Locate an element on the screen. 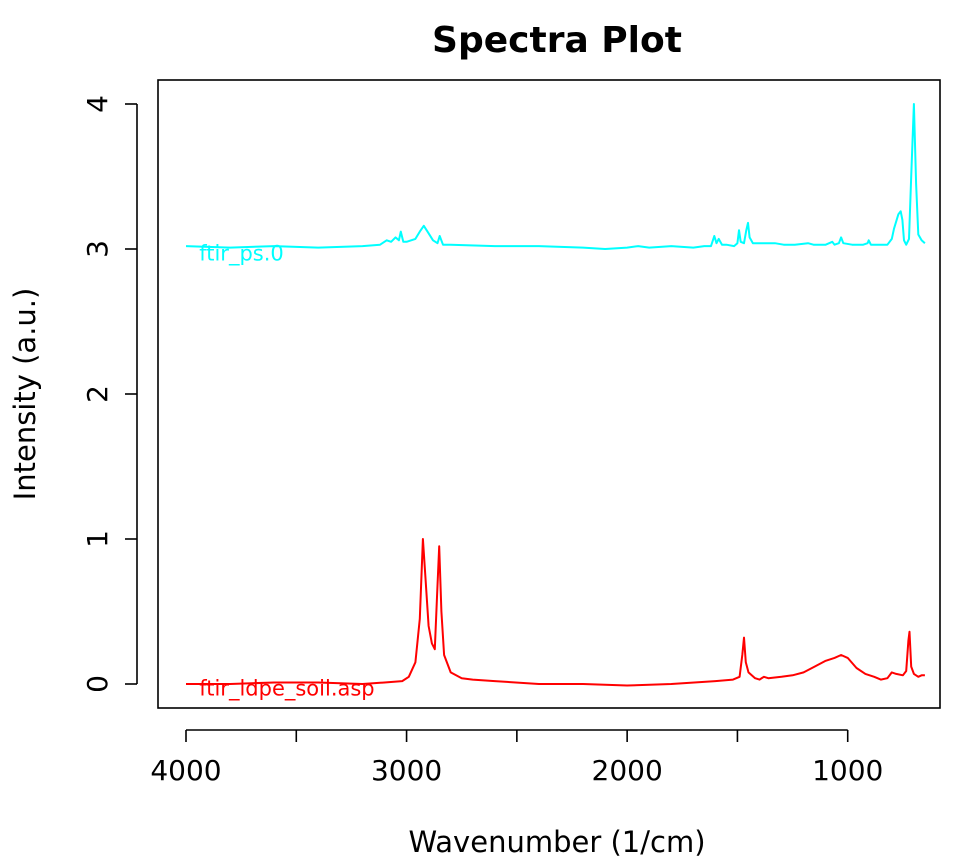 The image size is (960, 865). x-tick-label: 4000 is located at coordinates (185, 770).